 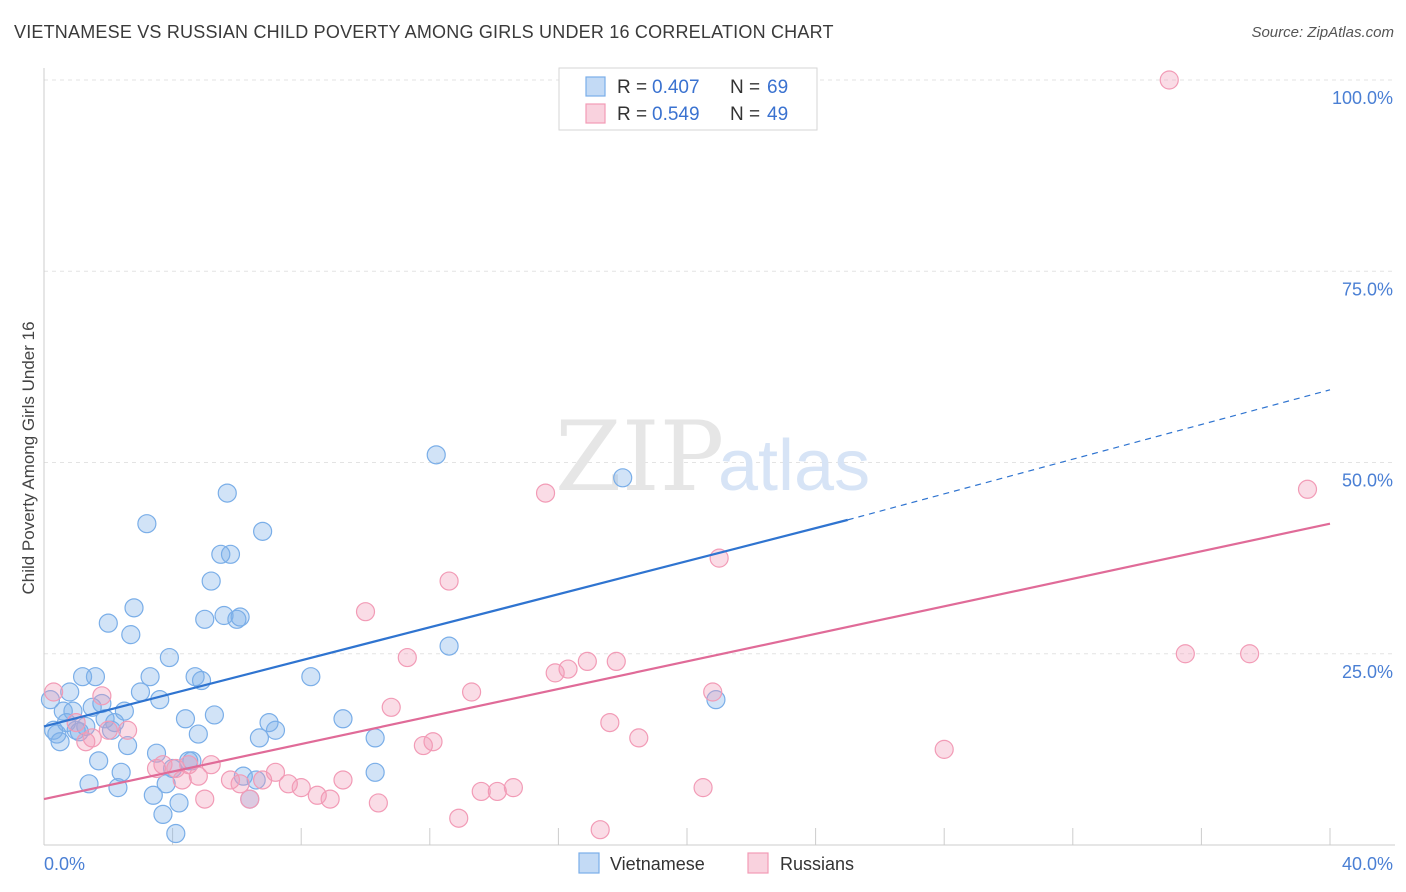 I want to click on vietnamese-trendline, so click(x=446, y=623).